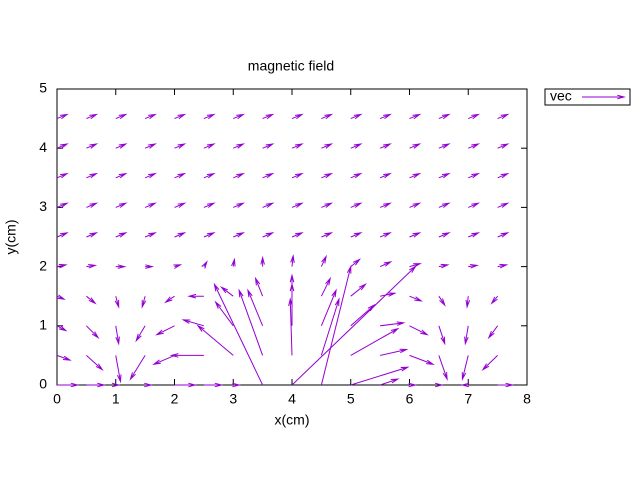 The image size is (640, 480). I want to click on y-tick-label: 4, so click(43, 147).